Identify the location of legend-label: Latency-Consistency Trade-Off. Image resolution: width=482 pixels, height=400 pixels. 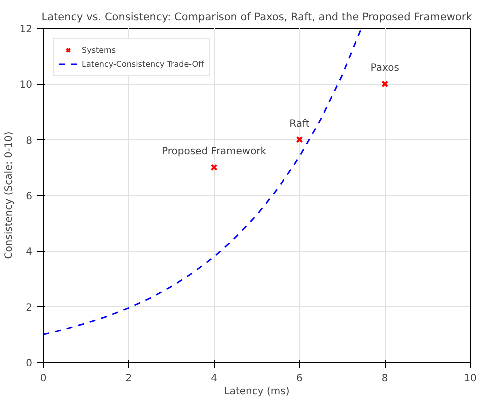
(143, 64).